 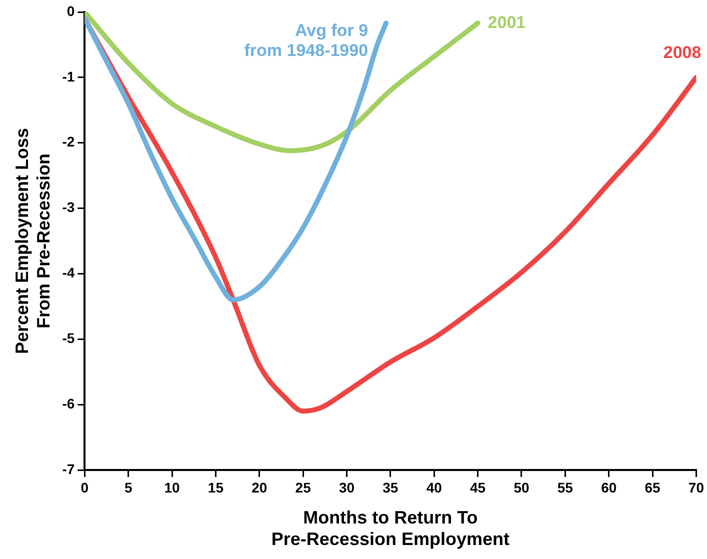 What do you see at coordinates (507, 22) in the screenshot?
I see `series-label: 2001` at bounding box center [507, 22].